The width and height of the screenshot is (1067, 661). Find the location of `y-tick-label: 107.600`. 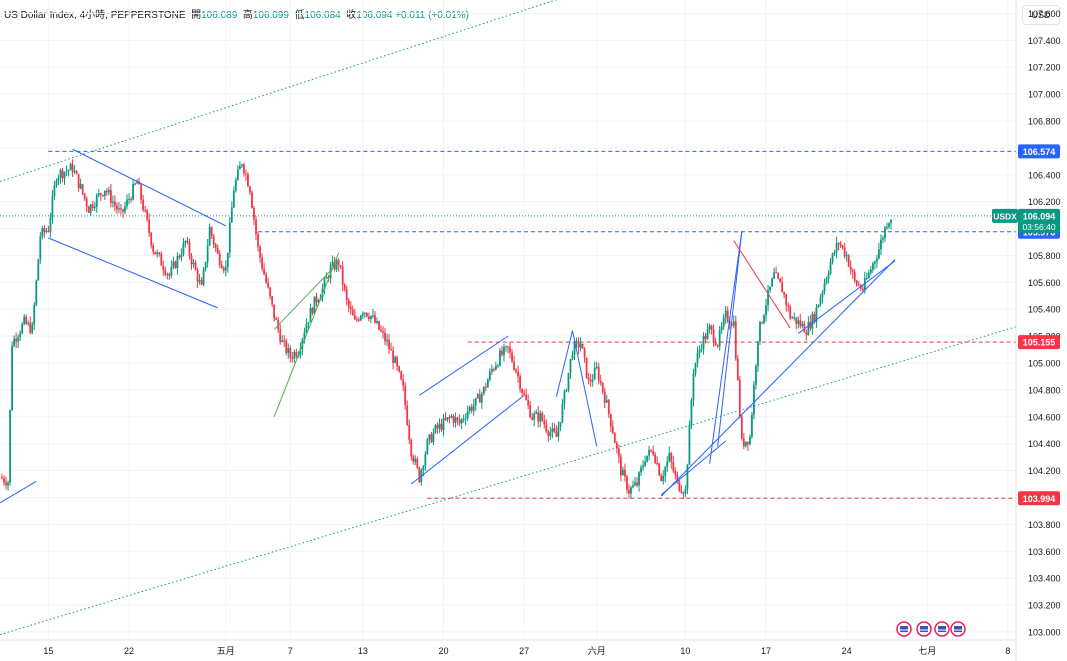

y-tick-label: 107.600 is located at coordinates (1044, 14).